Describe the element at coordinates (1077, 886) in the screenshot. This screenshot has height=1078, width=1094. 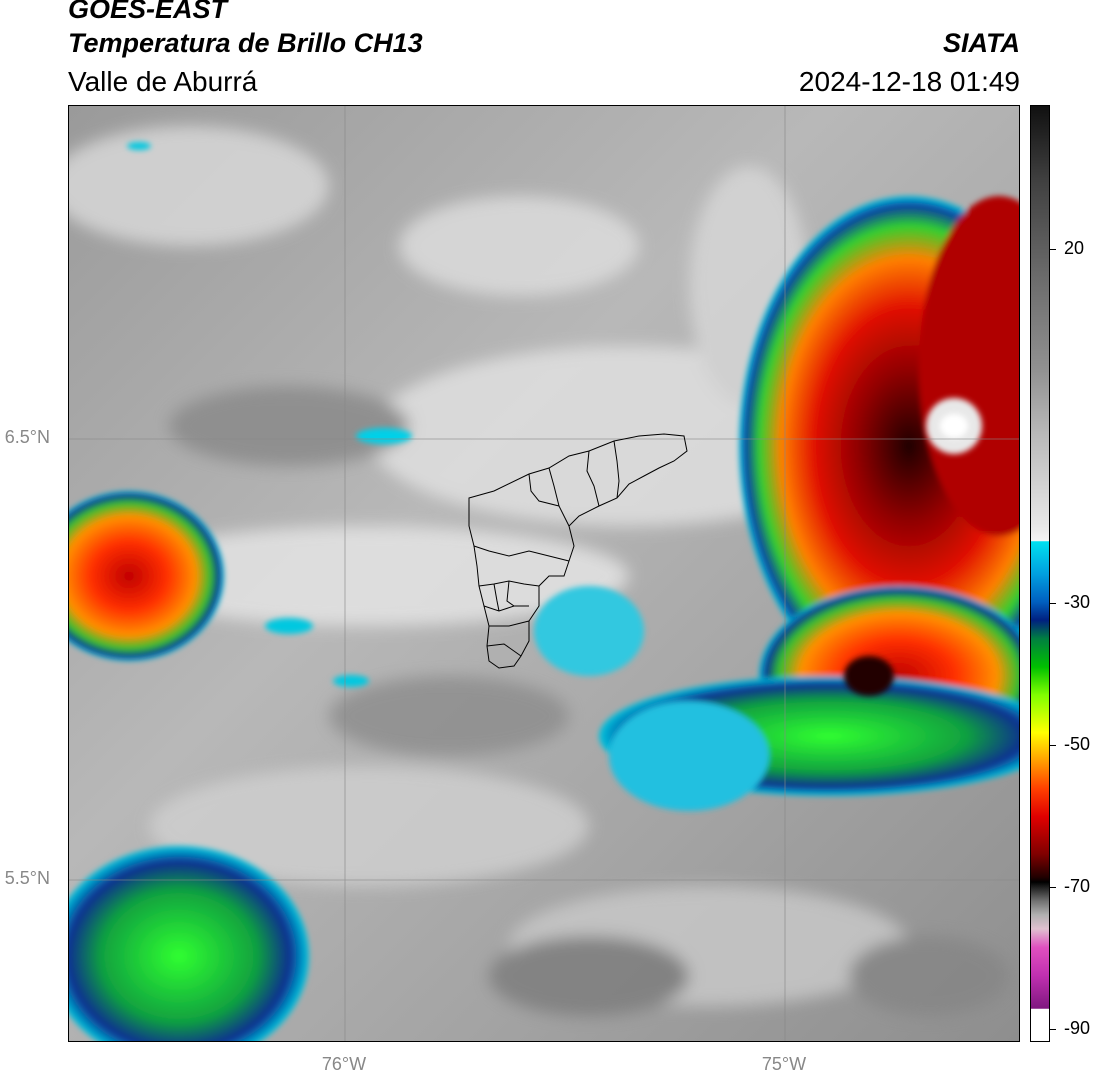
I see `colorbar-label-minus70: -70` at that location.